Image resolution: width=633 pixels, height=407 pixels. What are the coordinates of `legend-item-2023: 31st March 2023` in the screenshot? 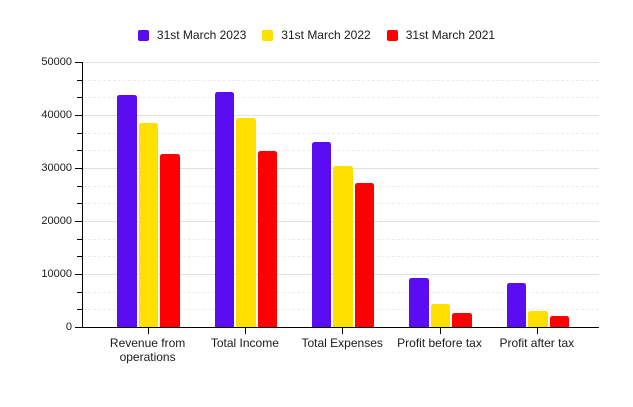 It's located at (192, 35).